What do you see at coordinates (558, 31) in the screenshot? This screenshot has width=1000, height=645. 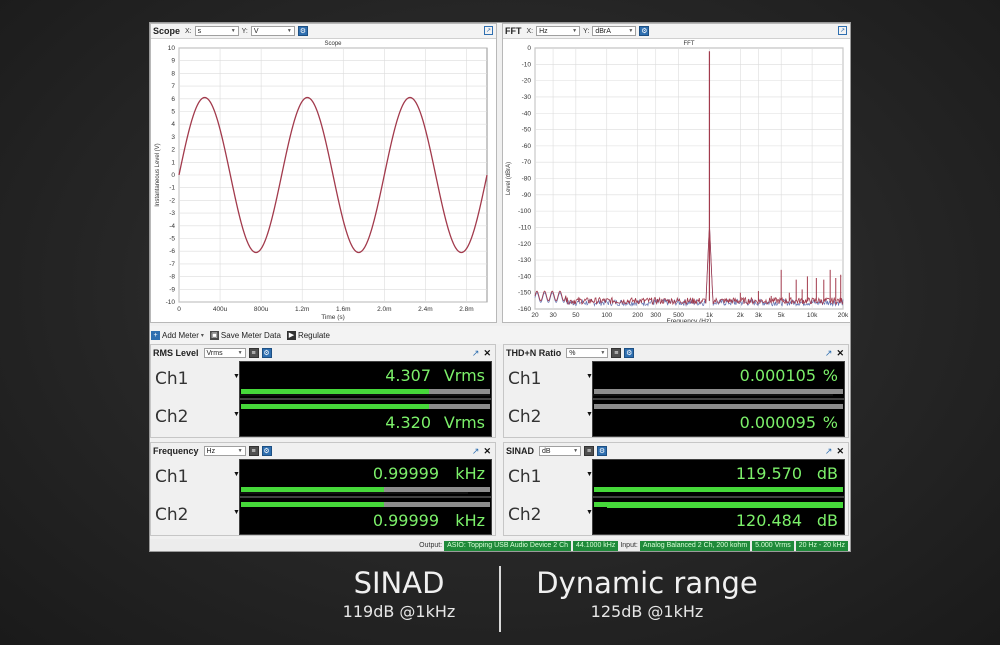 I see `fft-x-unit-select: Hz ▼` at bounding box center [558, 31].